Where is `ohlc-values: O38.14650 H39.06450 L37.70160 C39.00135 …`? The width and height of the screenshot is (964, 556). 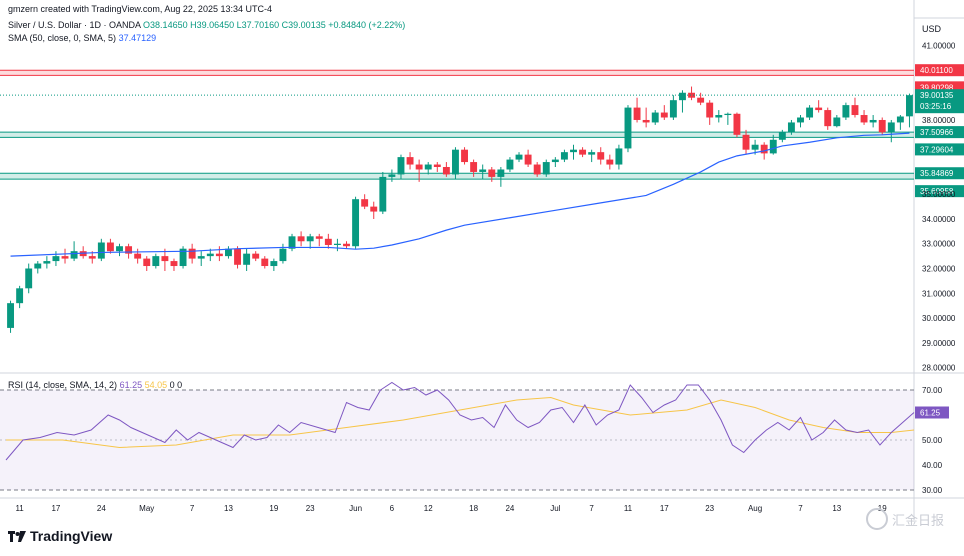
ohlc-values: O38.14650 H39.06450 L37.70160 C39.00135 … is located at coordinates (274, 25).